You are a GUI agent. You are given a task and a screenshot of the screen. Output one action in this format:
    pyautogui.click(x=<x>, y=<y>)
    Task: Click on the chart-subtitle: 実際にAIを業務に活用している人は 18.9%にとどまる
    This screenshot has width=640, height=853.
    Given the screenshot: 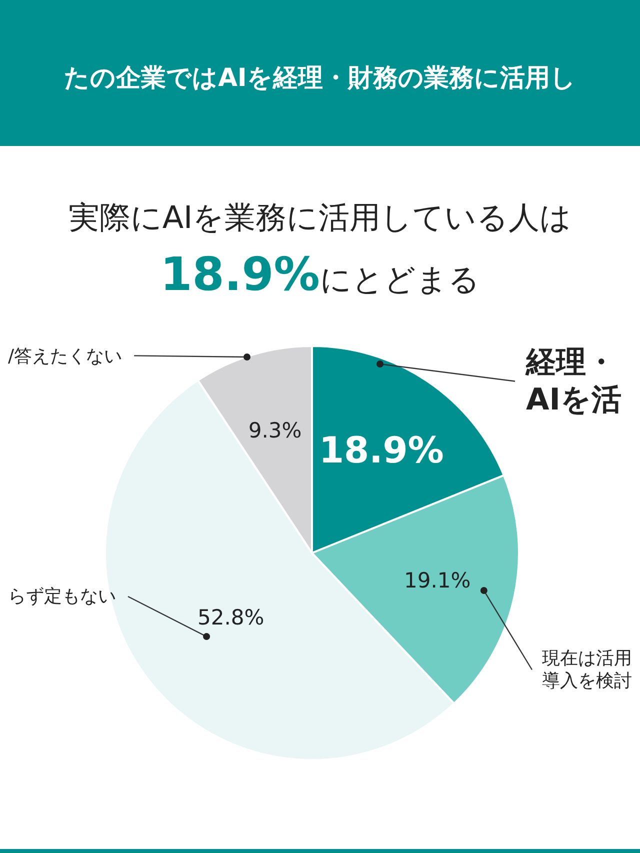 What is the action you would take?
    pyautogui.click(x=320, y=250)
    